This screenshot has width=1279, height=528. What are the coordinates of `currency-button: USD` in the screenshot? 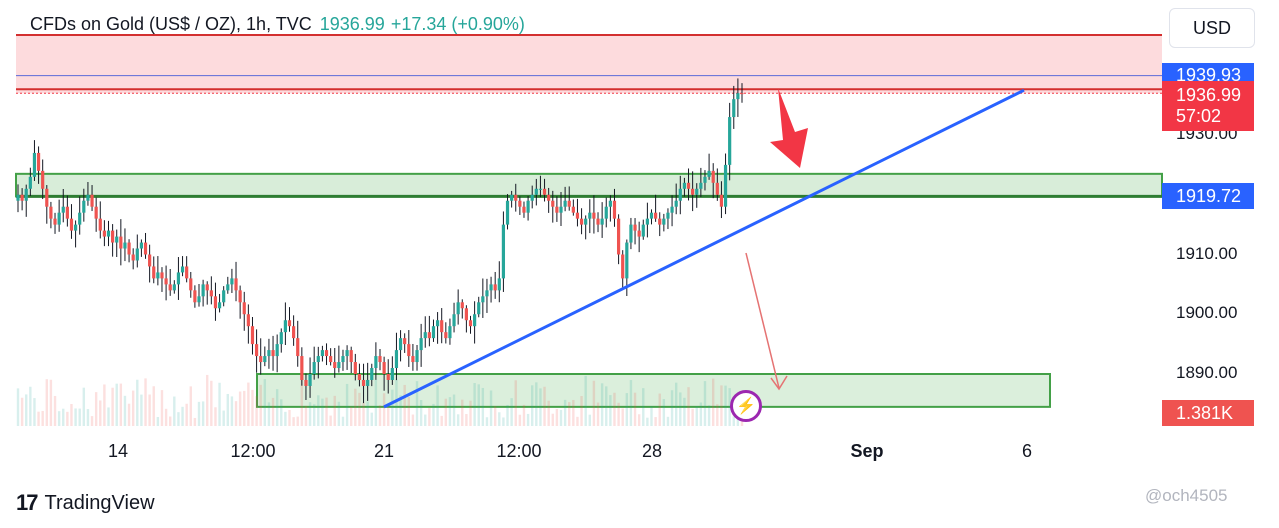 It's located at (1212, 28).